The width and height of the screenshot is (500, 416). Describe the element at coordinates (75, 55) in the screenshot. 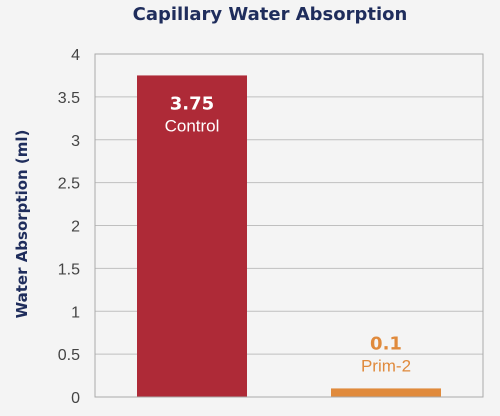

I see `y-tick-label: 4` at that location.